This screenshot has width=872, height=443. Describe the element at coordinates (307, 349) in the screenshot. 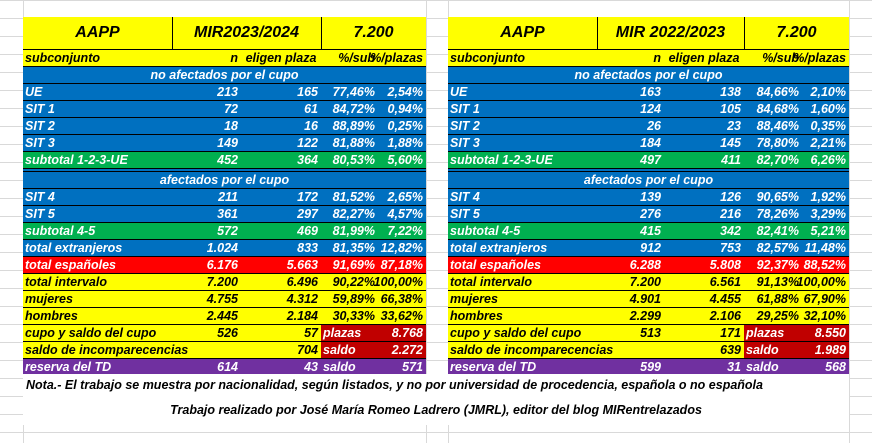

I see `incomp-value: 704` at that location.